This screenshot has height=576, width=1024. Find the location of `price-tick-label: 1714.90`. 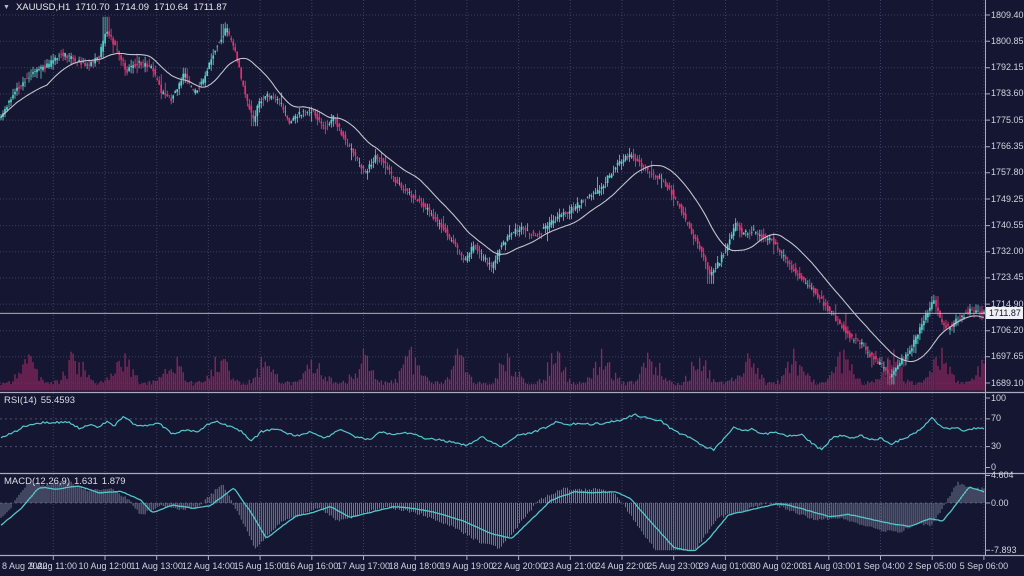

price-tick-label: 1714.90 is located at coordinates (1007, 303).